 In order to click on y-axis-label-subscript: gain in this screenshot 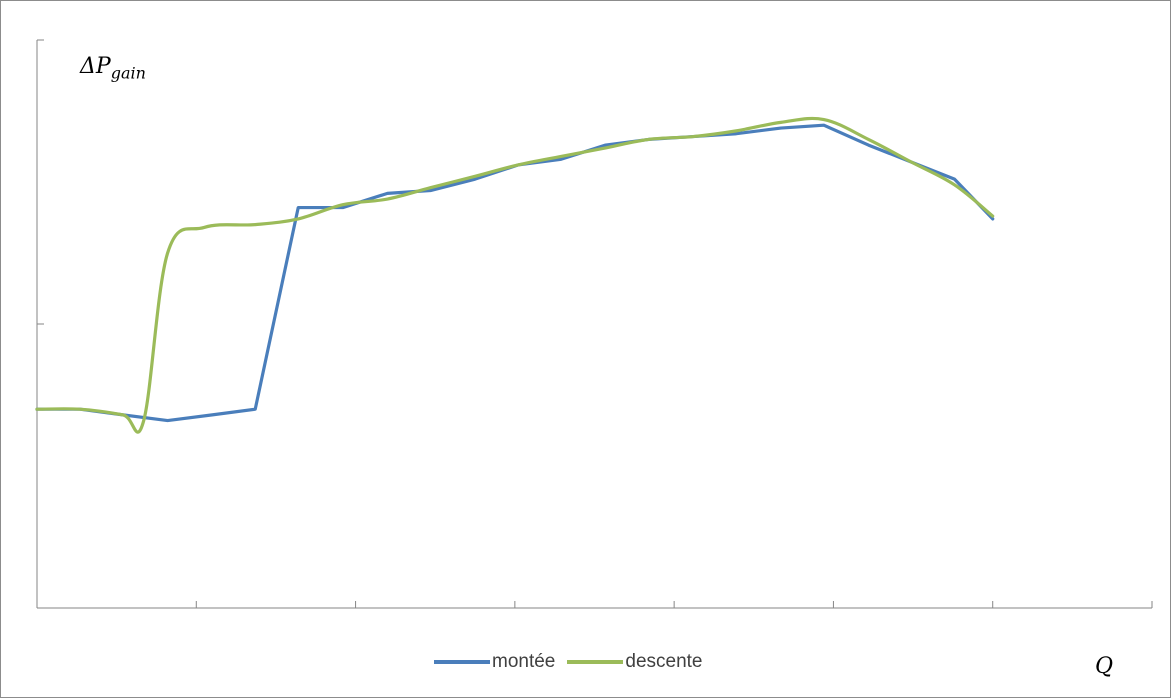, I will do `click(128, 73)`.